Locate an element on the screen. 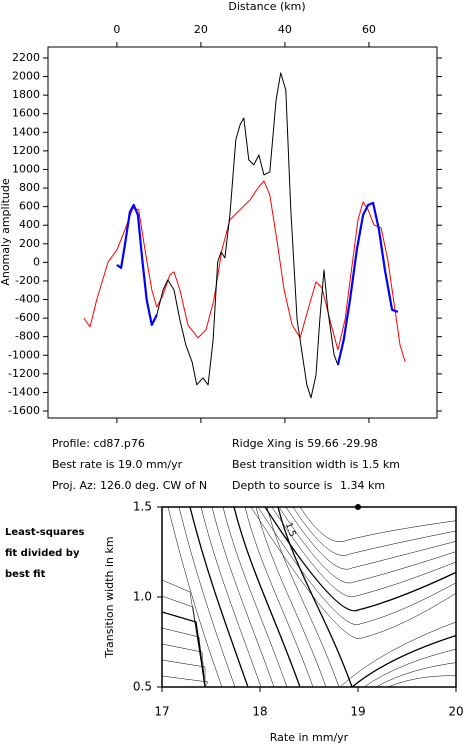 The height and width of the screenshot is (745, 467). y-tick-label: -1200 is located at coordinates (24, 373).